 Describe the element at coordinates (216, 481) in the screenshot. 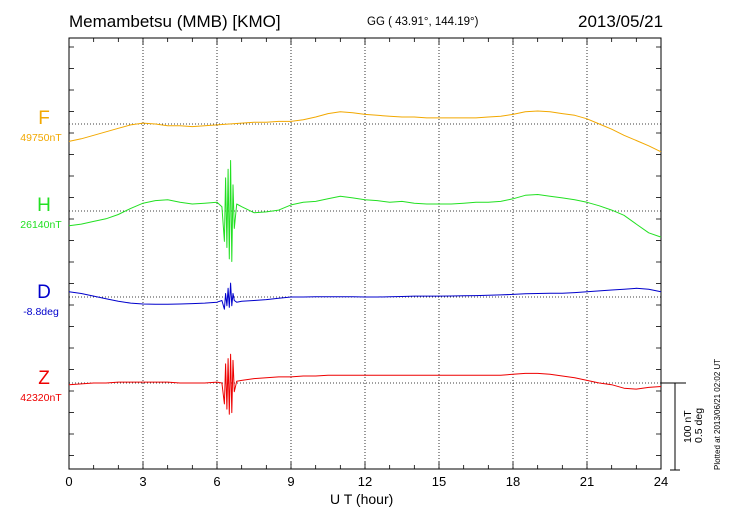

I see `x-tick-label: 6` at that location.